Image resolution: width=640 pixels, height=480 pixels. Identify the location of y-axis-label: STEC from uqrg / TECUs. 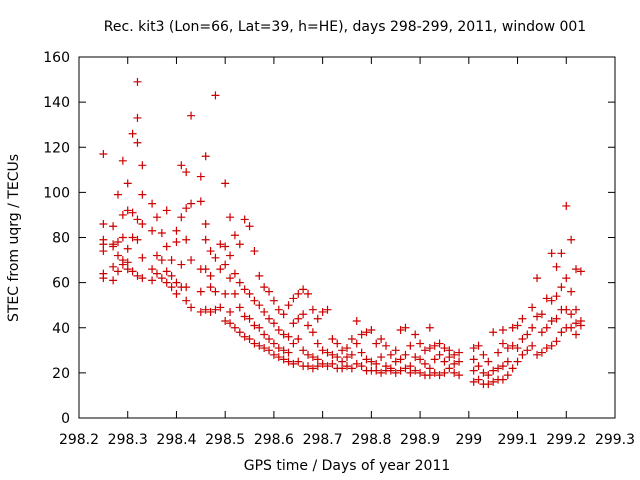
(14, 238).